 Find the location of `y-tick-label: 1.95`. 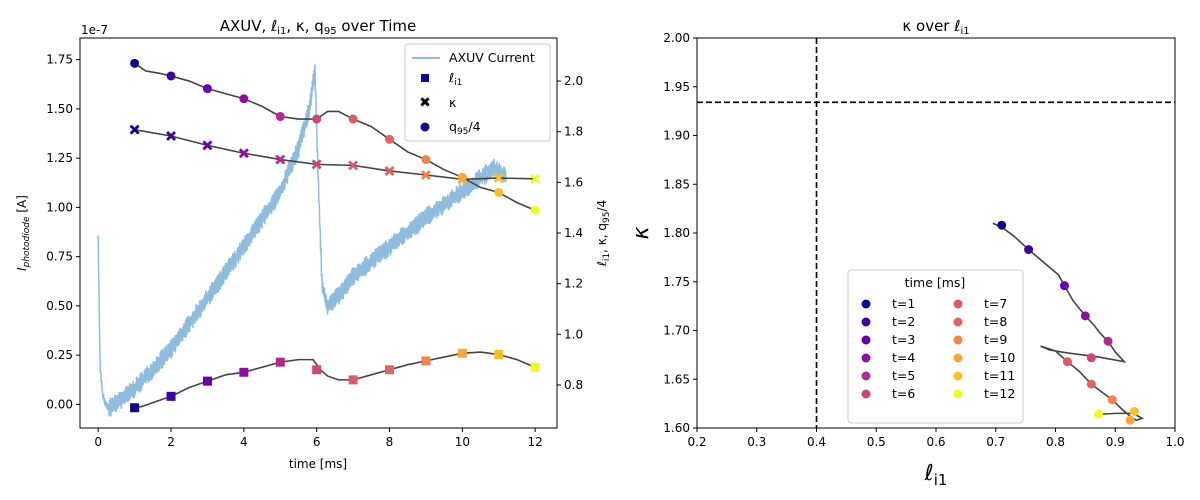

y-tick-label: 1.95 is located at coordinates (676, 87).